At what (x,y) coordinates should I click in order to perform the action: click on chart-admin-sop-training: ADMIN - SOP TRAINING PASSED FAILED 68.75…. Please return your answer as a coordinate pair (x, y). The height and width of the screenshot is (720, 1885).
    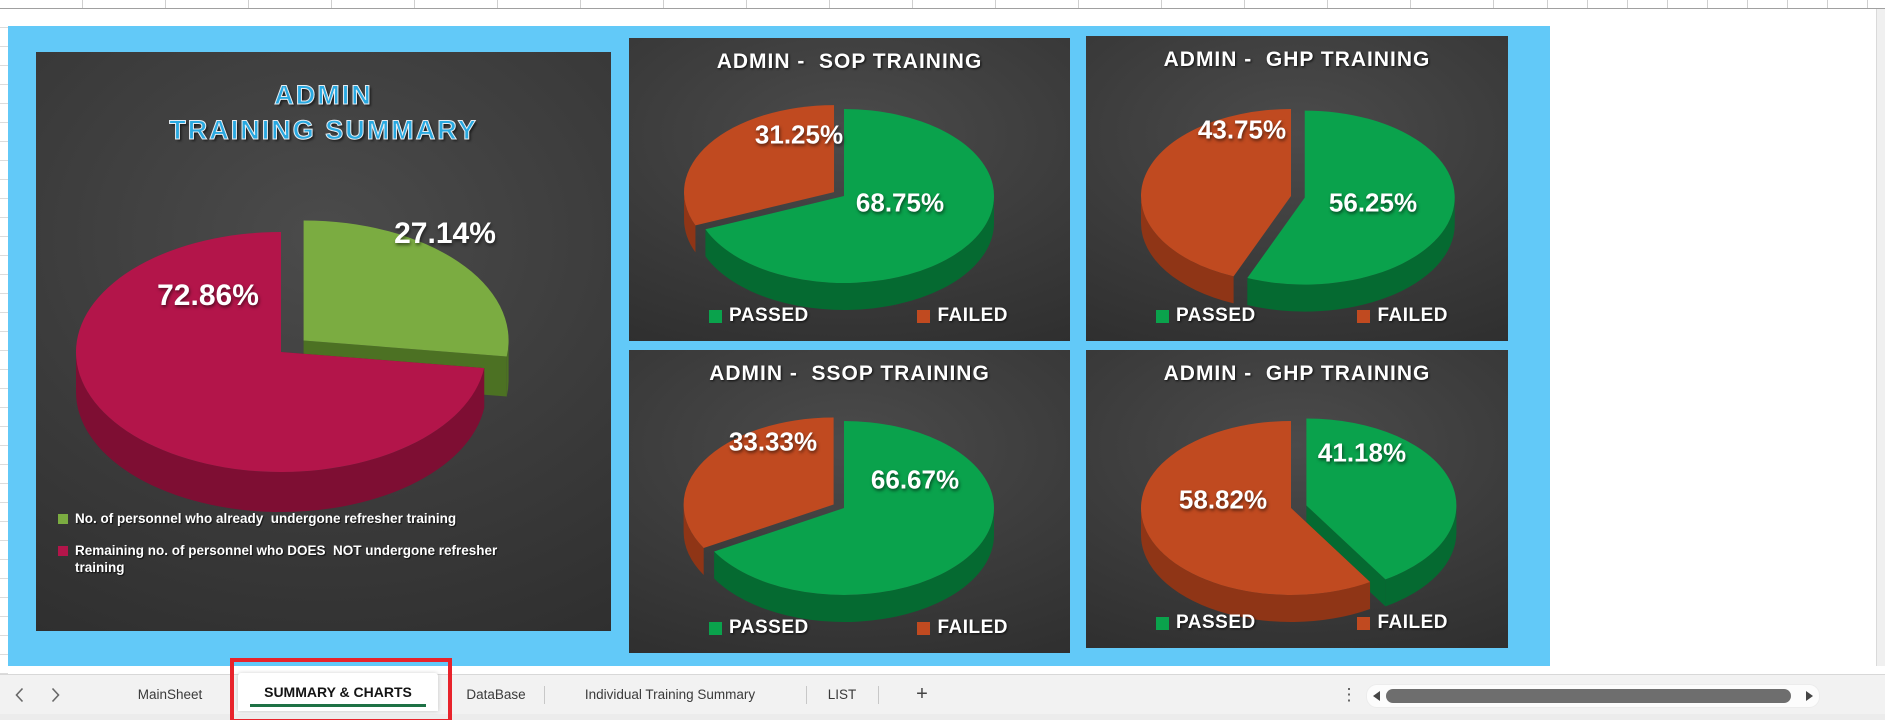
    Looking at the image, I should click on (849, 189).